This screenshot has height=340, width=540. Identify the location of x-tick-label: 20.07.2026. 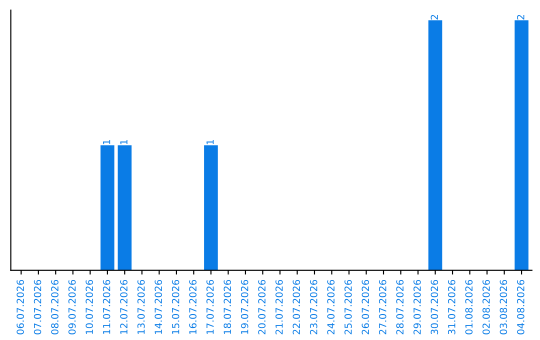
(262, 307).